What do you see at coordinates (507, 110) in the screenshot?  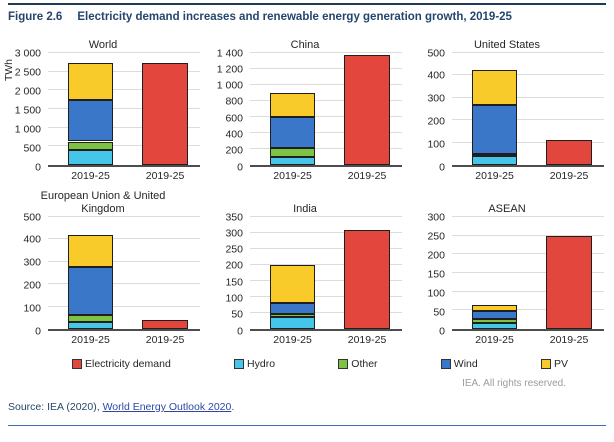 I see `chart-body: 0 100 200 300 400 500` at bounding box center [507, 110].